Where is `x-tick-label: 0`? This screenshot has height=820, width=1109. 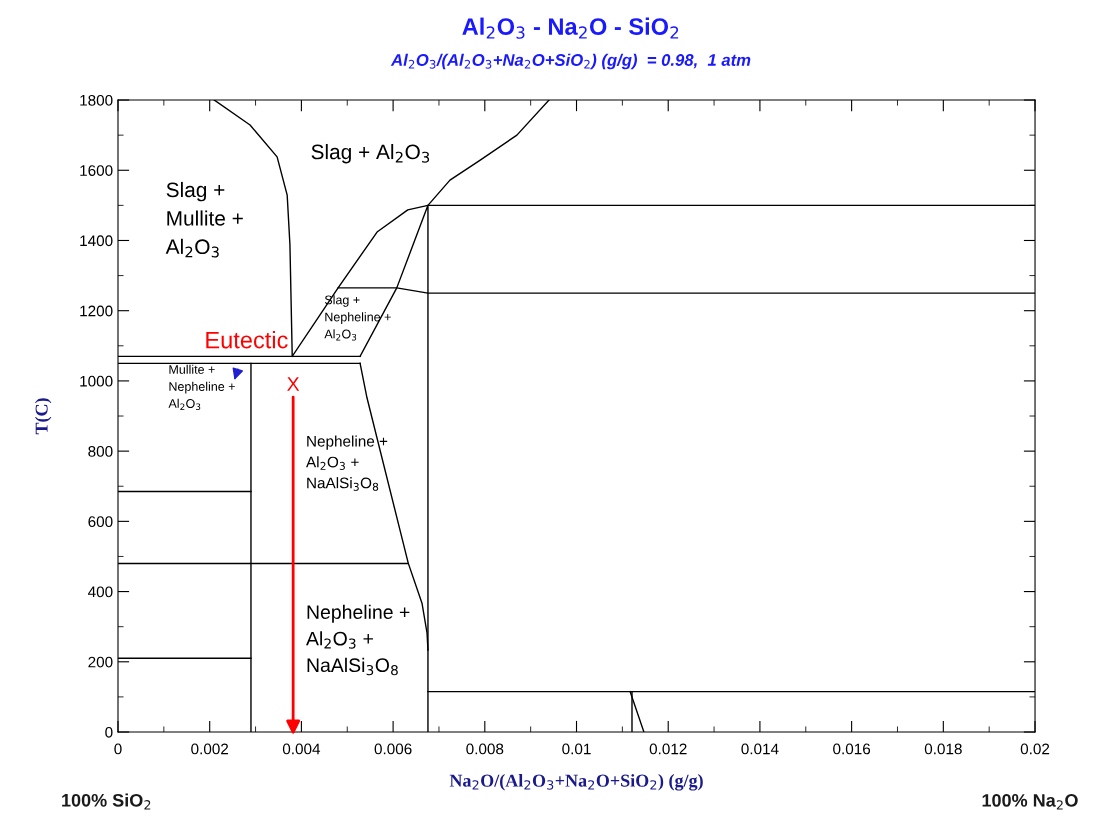
x-tick-label: 0 is located at coordinates (118, 749).